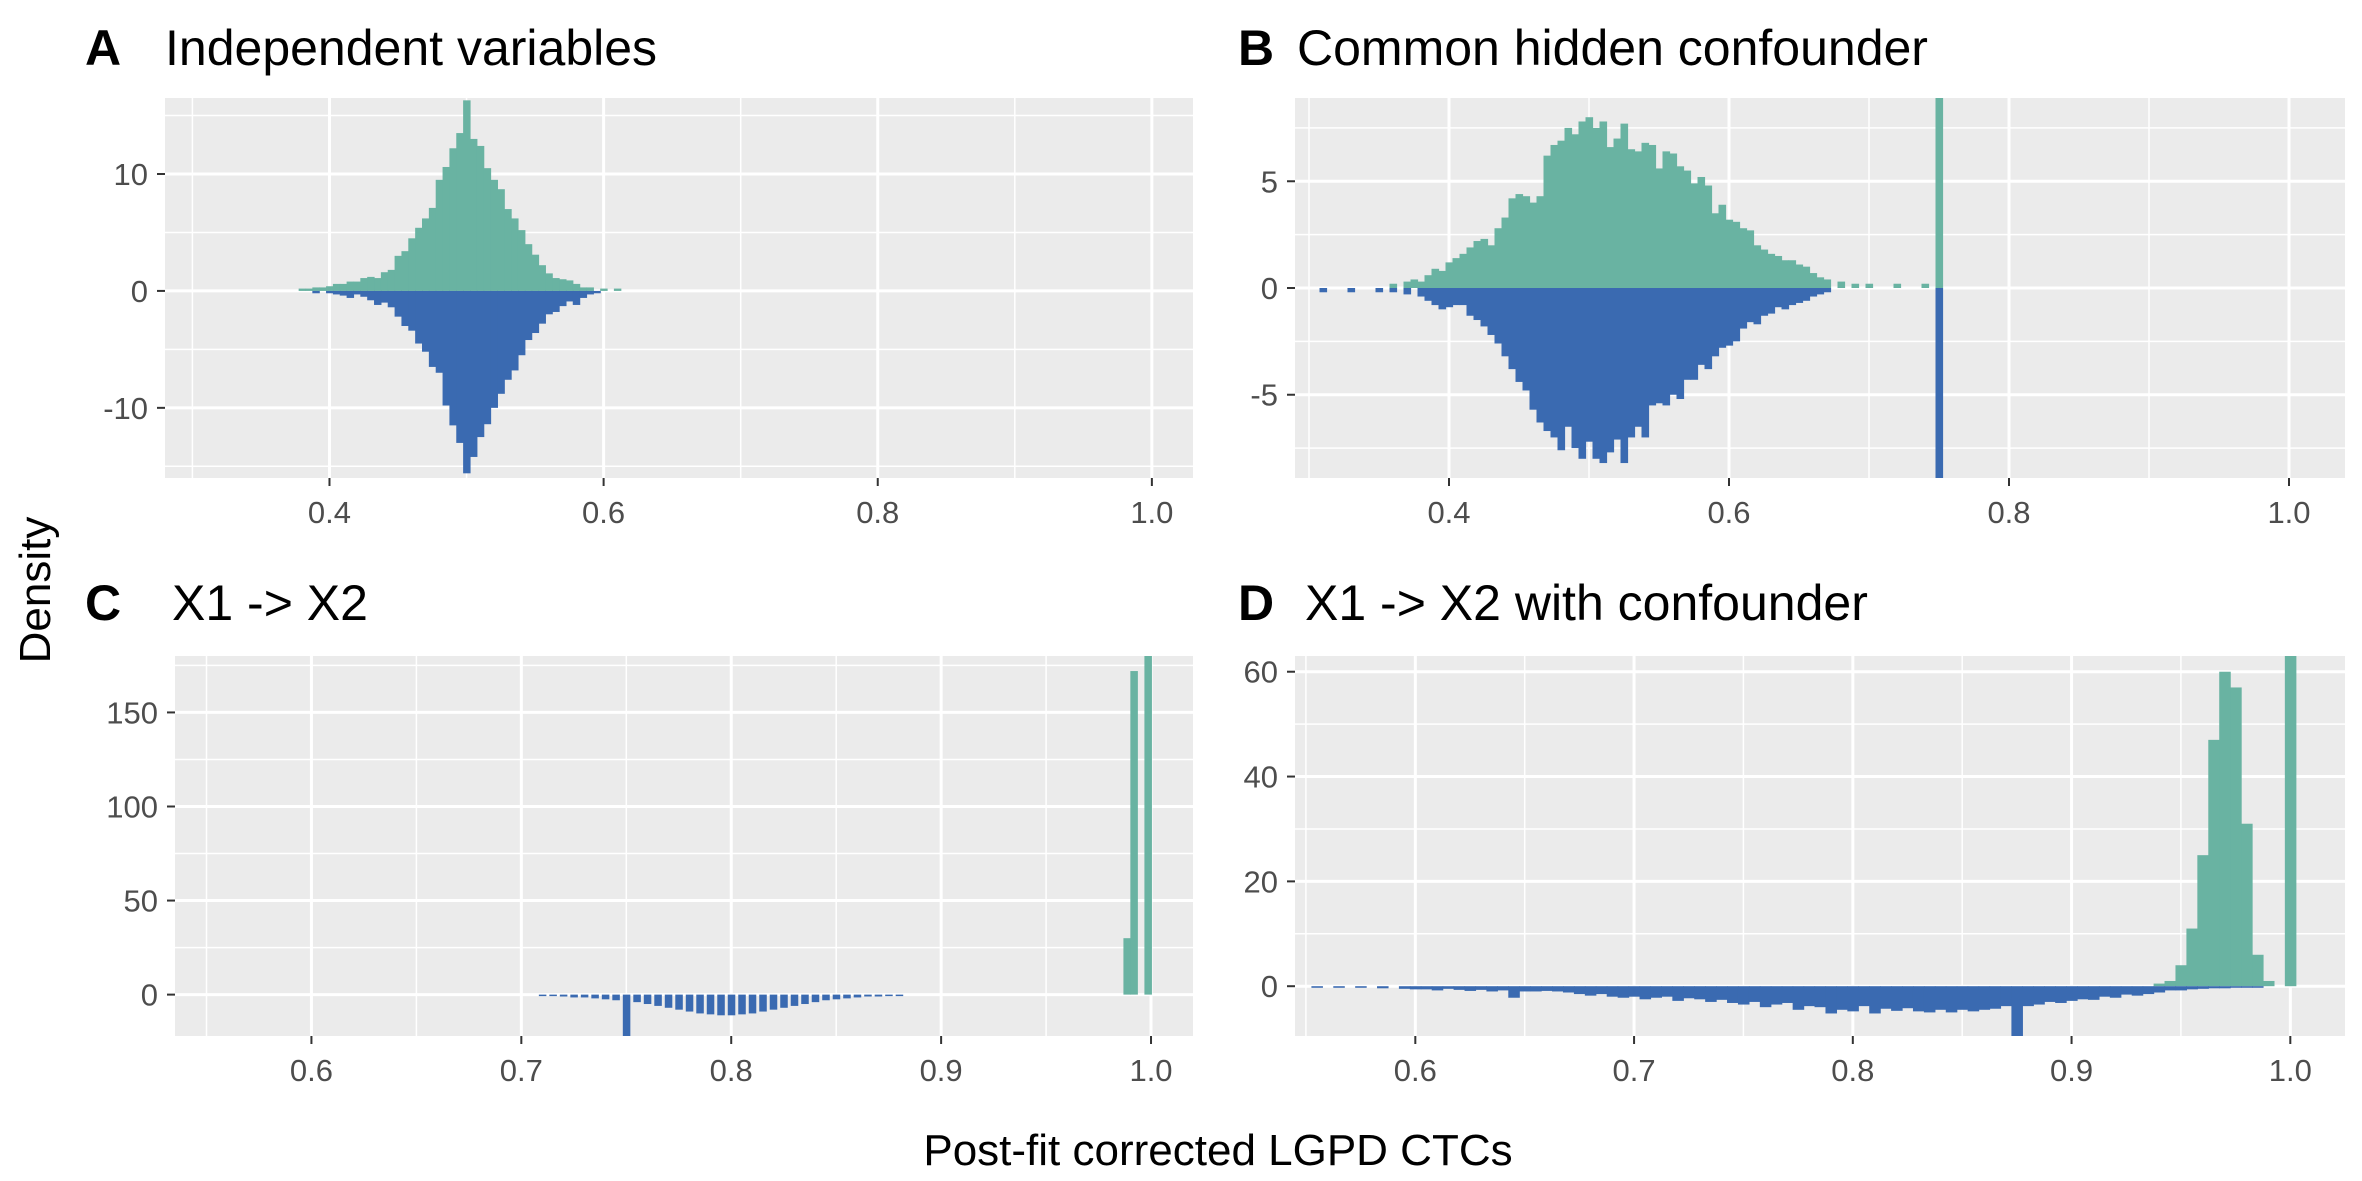 Image resolution: width=2362 pixels, height=1181 pixels. What do you see at coordinates (1269, 181) in the screenshot?
I see `y-tick-label: 5` at bounding box center [1269, 181].